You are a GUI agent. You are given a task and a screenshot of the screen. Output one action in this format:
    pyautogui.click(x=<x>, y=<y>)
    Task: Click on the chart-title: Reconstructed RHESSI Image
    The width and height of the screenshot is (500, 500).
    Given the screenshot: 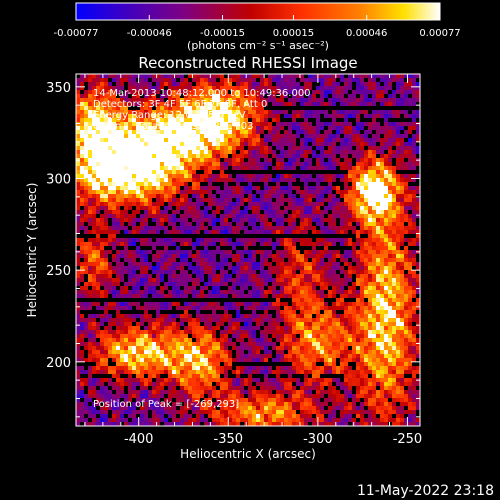 What is the action you would take?
    pyautogui.click(x=247, y=63)
    